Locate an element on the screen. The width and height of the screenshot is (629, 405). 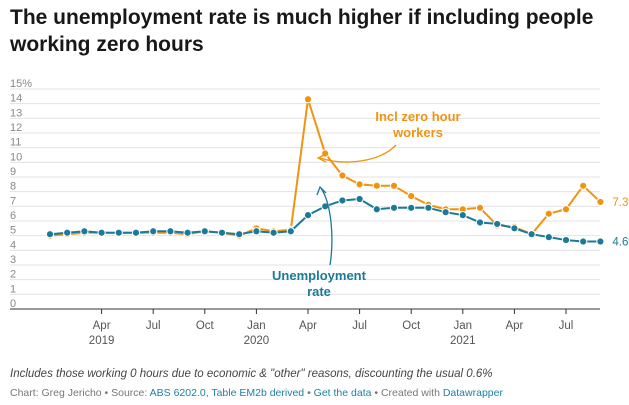
series-end-label: 4.6% is located at coordinates (620, 243).